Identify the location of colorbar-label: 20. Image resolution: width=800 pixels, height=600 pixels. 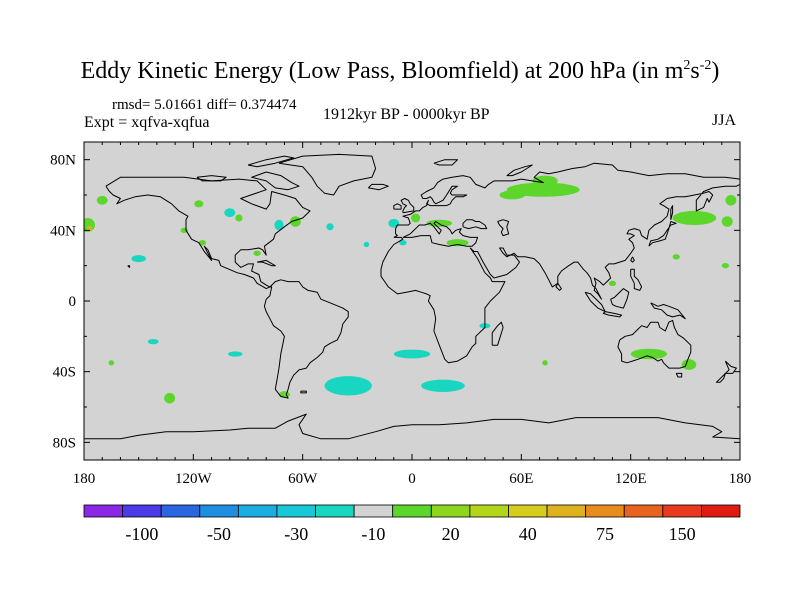
(451, 534).